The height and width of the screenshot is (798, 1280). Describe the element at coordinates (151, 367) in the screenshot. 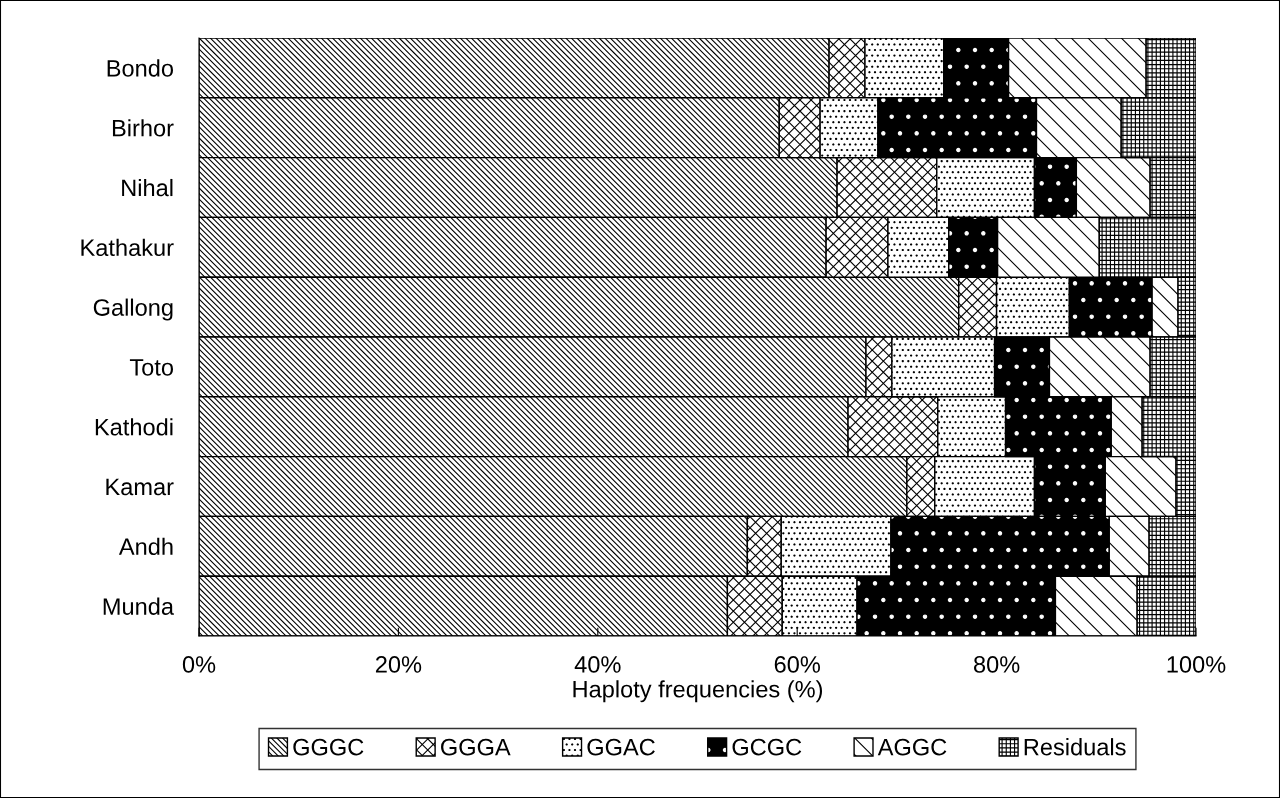

I see `y-tick-label: Toto` at that location.